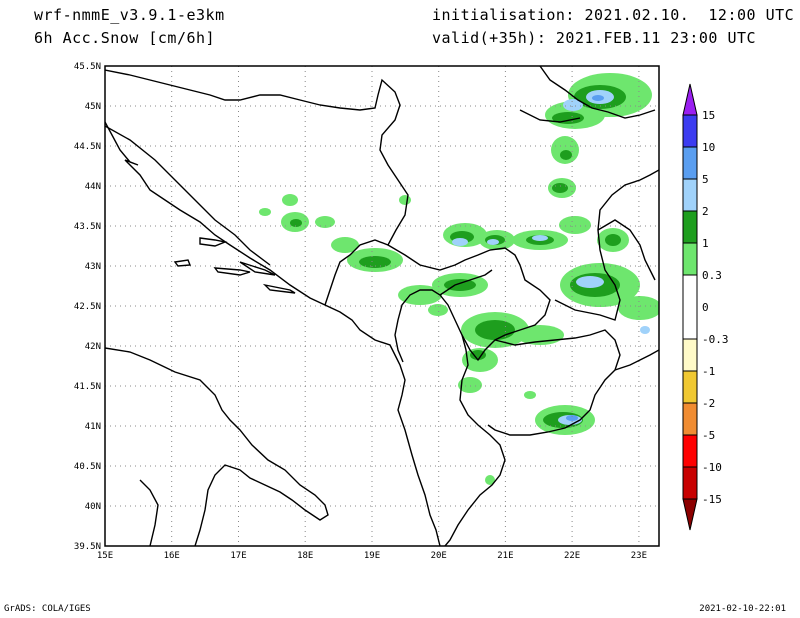 The image size is (800, 618). What do you see at coordinates (87, 547) in the screenshot?
I see `lat-tick-label: 39.5N` at bounding box center [87, 547].